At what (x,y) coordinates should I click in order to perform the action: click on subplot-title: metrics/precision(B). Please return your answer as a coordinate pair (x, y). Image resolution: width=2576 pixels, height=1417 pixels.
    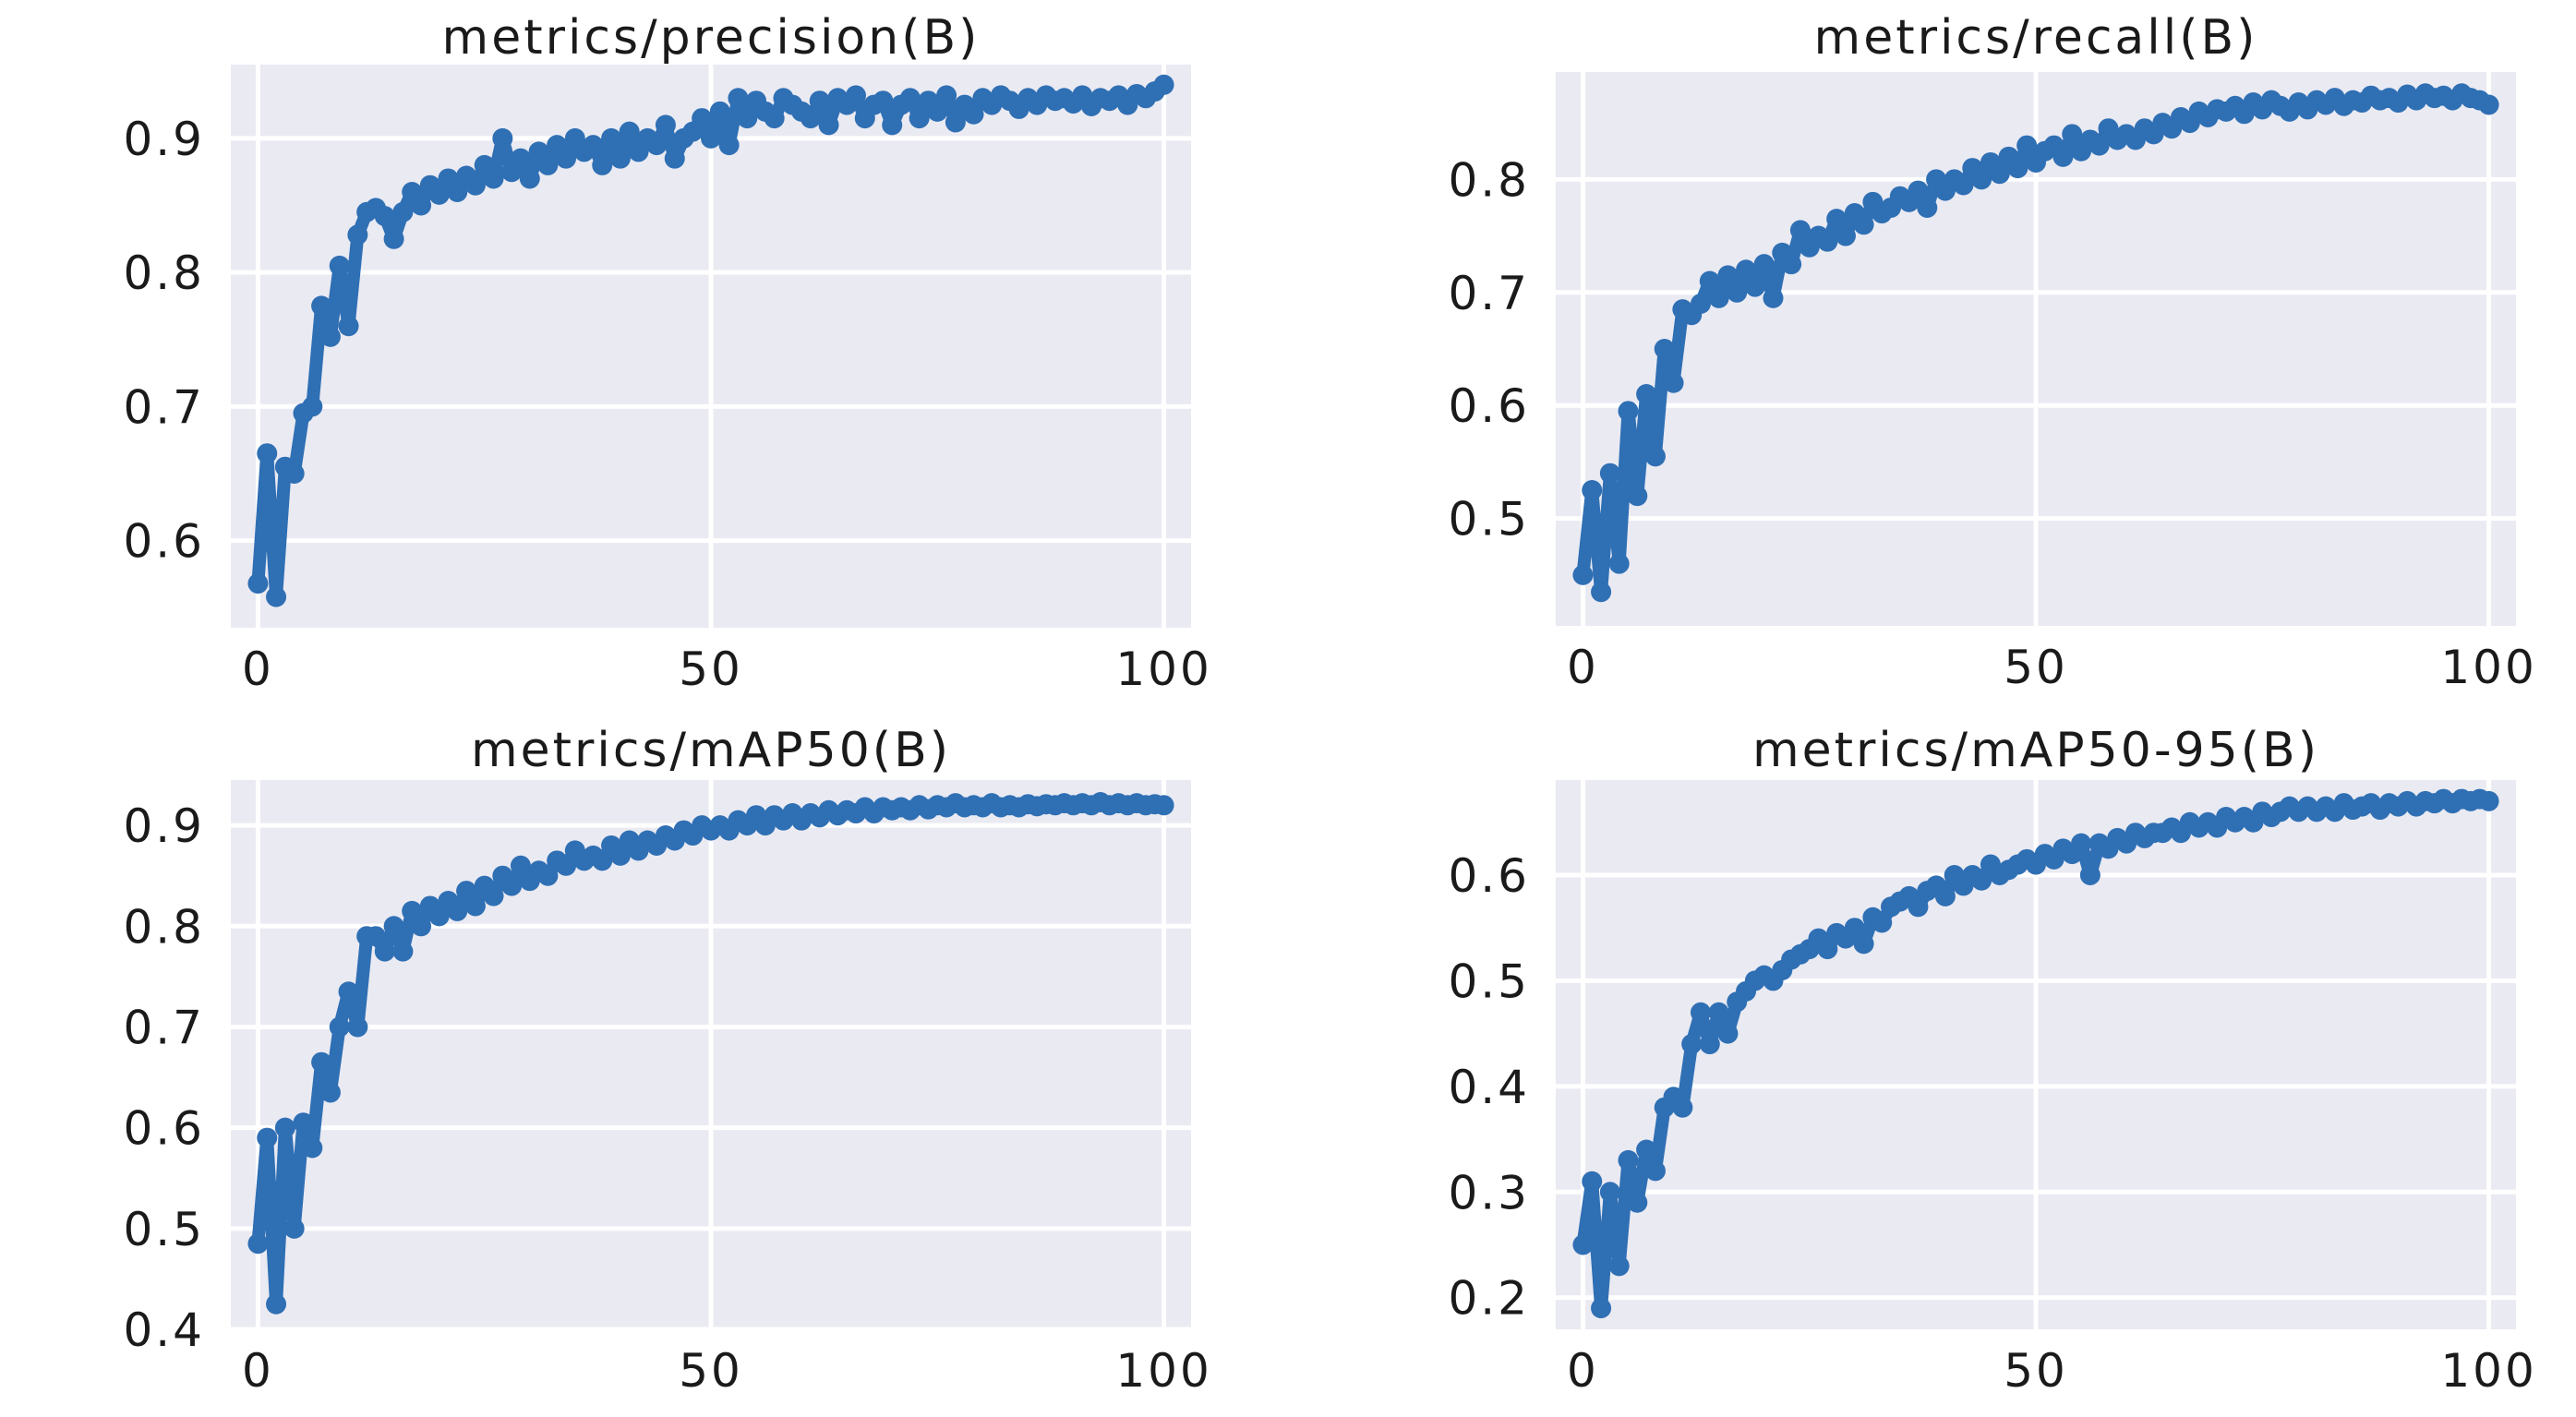
    Looking at the image, I should click on (711, 38).